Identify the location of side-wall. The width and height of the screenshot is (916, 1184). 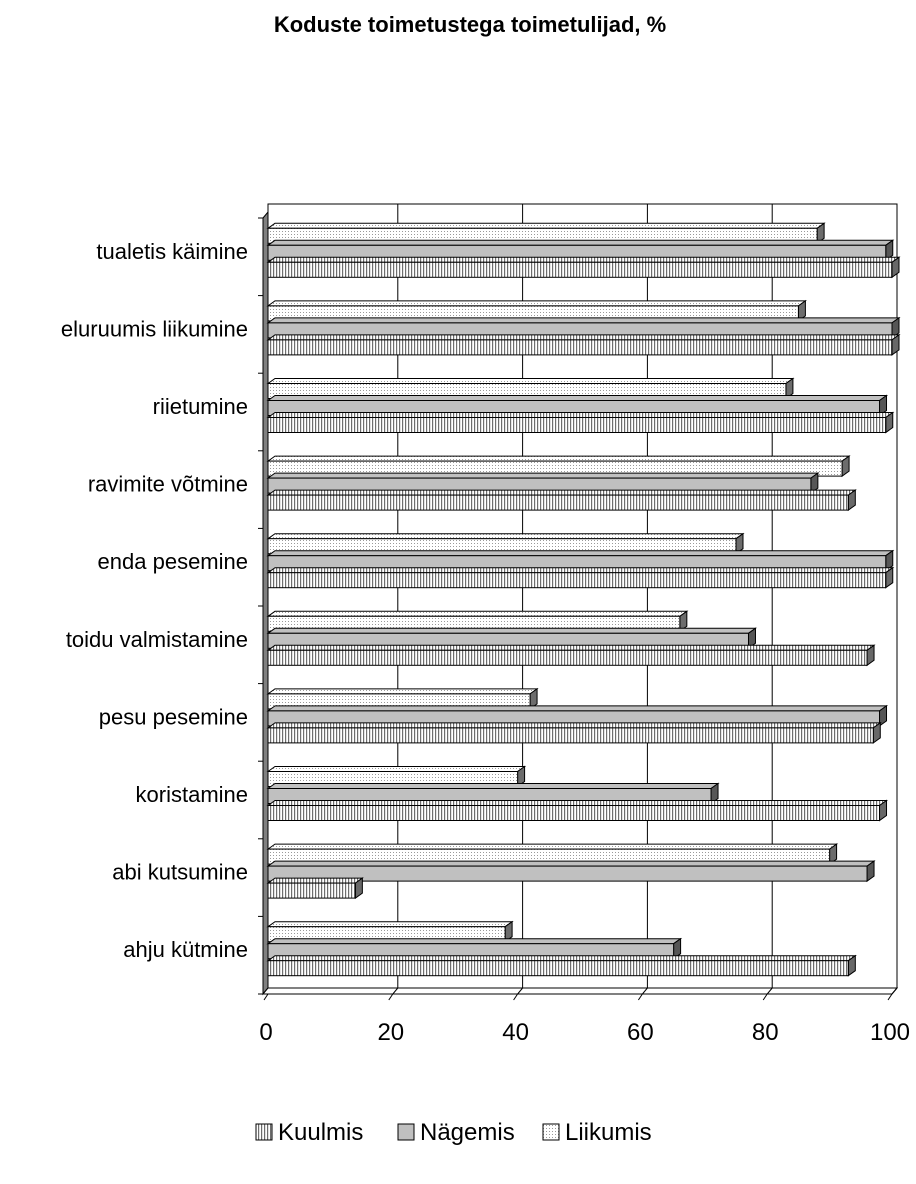
(265, 603).